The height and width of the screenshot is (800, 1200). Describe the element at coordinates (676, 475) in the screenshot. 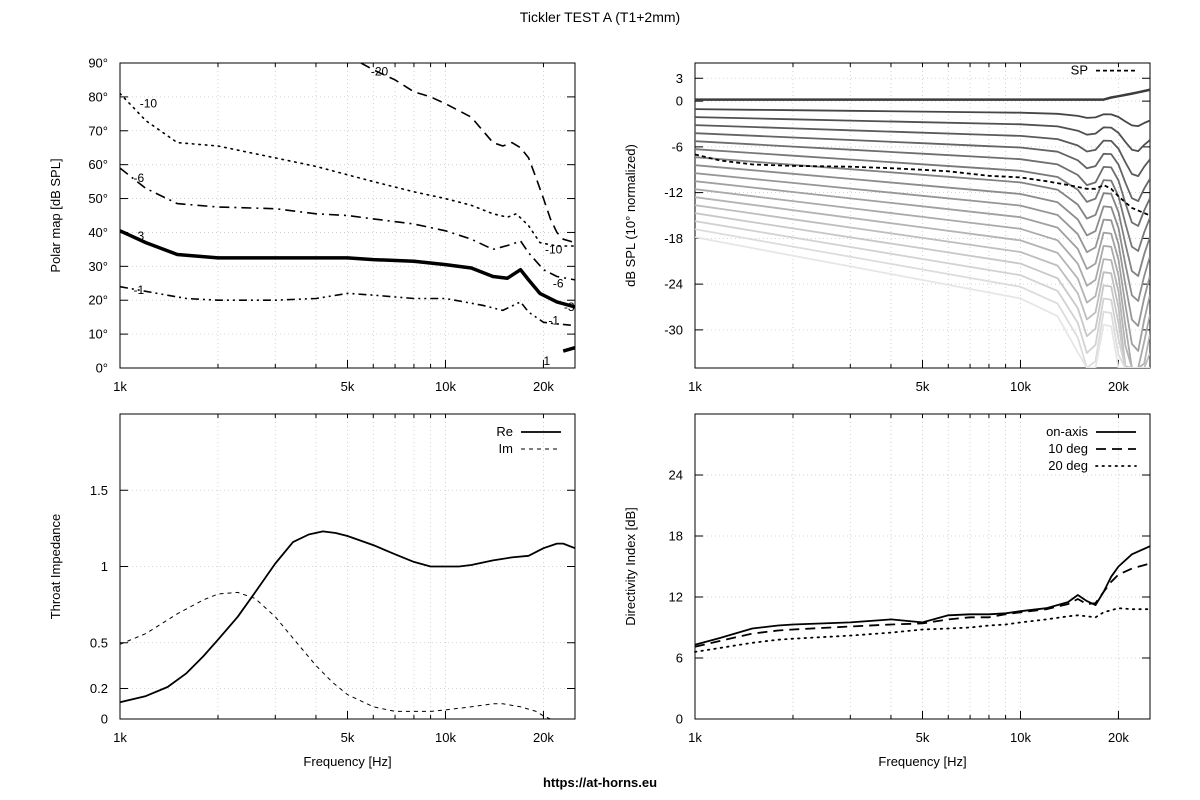

I see `y-tick-label: 24` at that location.